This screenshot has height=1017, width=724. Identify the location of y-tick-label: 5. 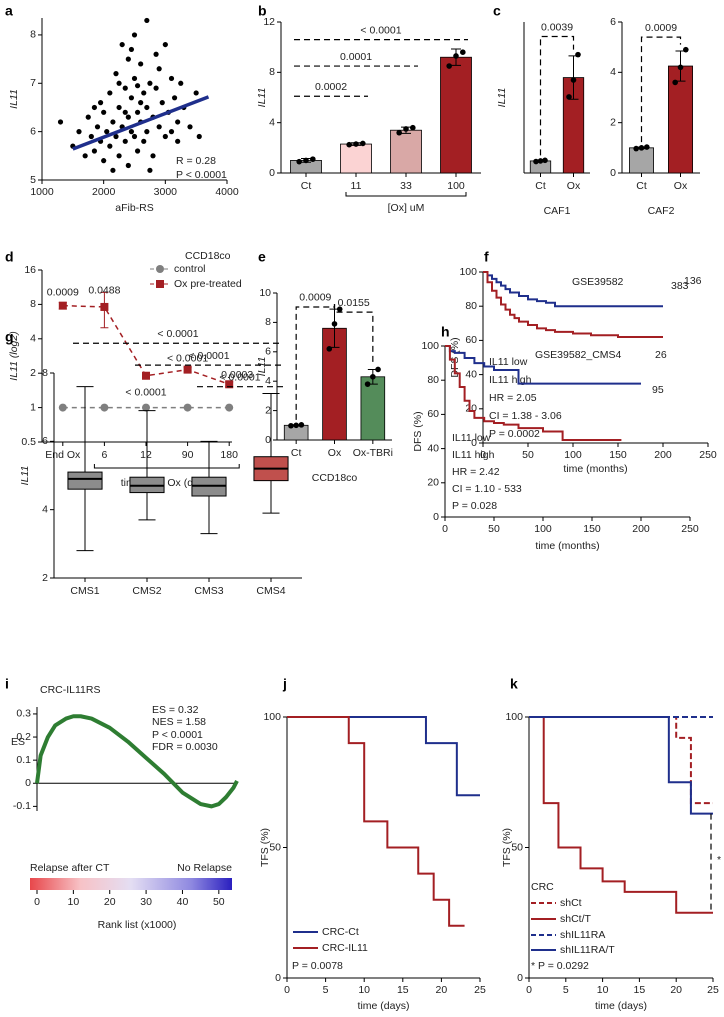
(33, 180).